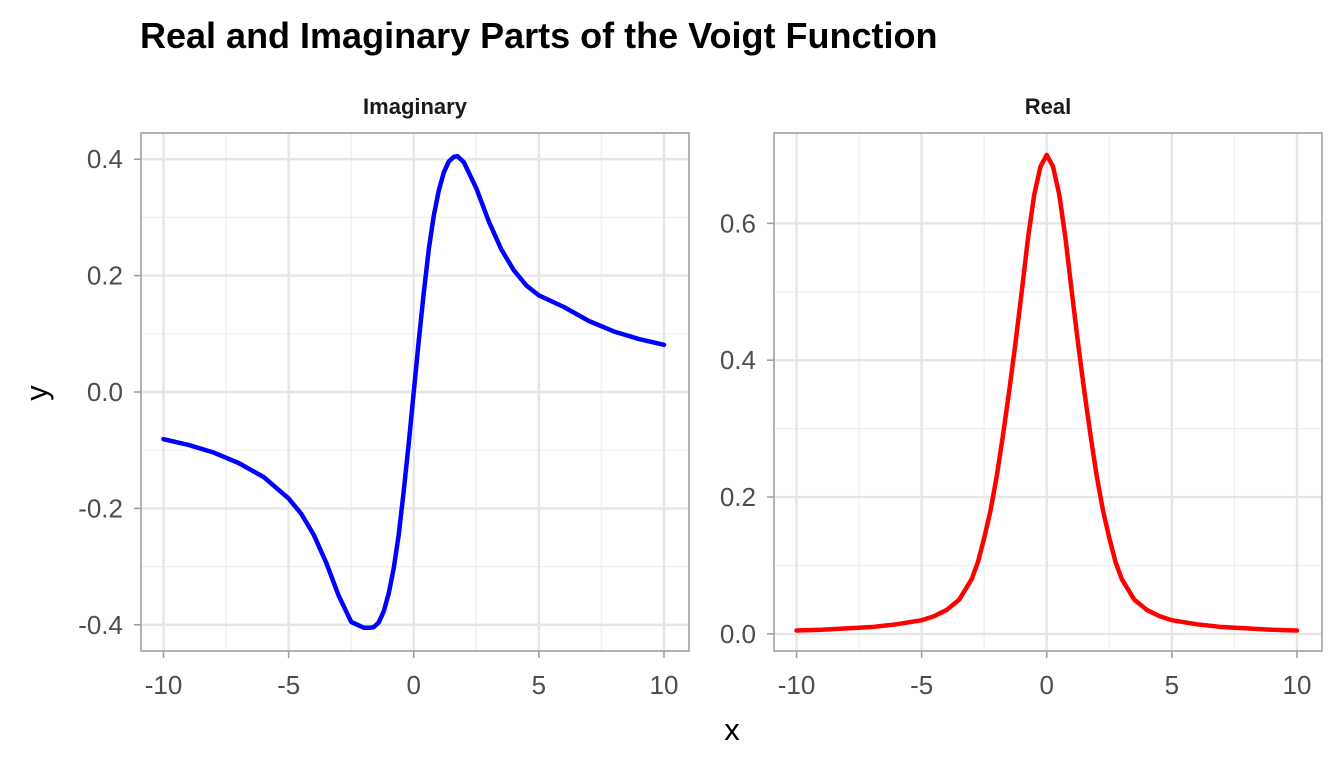 The width and height of the screenshot is (1344, 768). What do you see at coordinates (100, 508) in the screenshot?
I see `y-tick-label: -0.2` at bounding box center [100, 508].